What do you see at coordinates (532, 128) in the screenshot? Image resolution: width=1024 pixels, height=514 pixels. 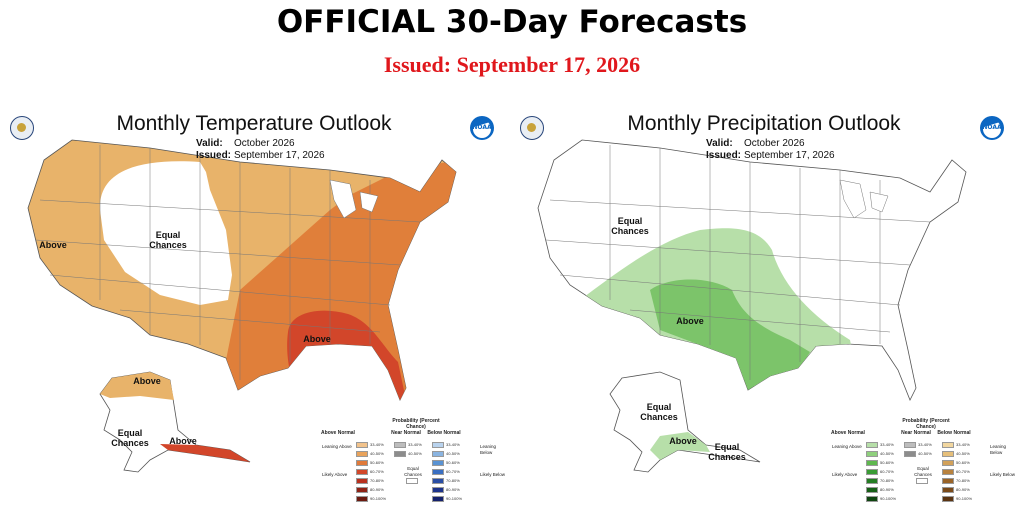 I see `doc-seal-logo` at bounding box center [532, 128].